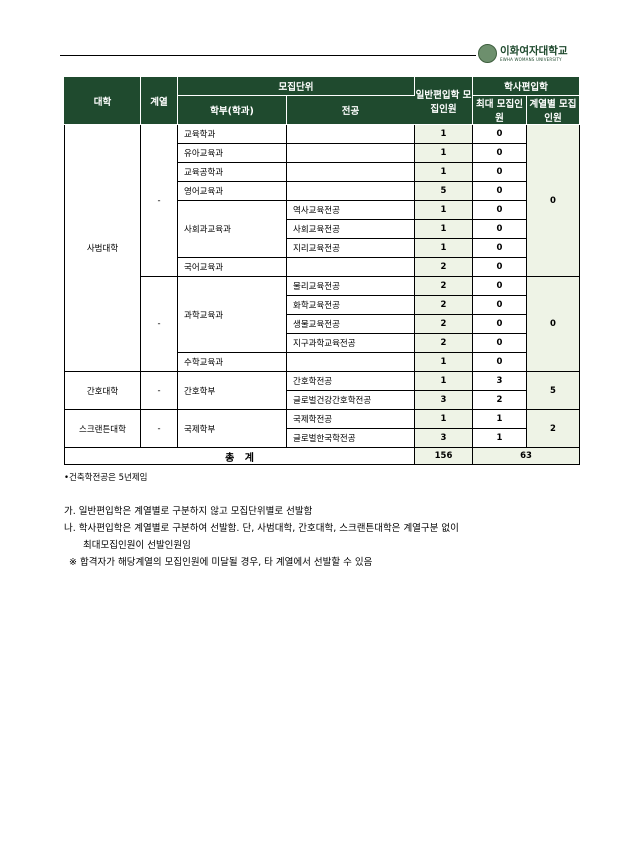 Image resolution: width=635 pixels, height=849 pixels. I want to click on table-row: - 과학교육과 물리교육전공 2 0 0, so click(323, 324).